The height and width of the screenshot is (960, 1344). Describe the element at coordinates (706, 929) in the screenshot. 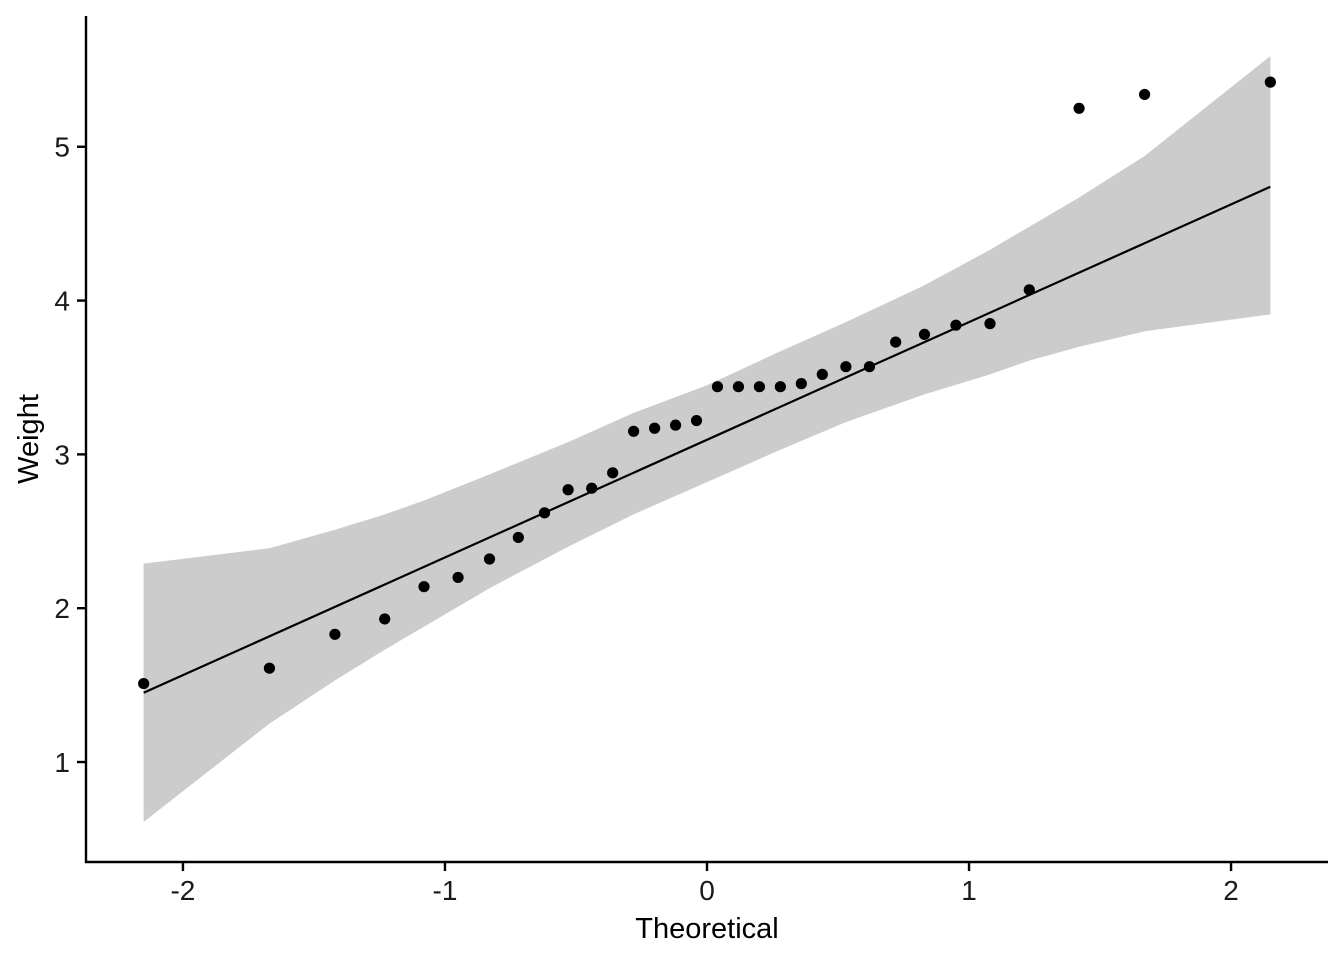

I see `x-axis-title: Theoretical` at that location.